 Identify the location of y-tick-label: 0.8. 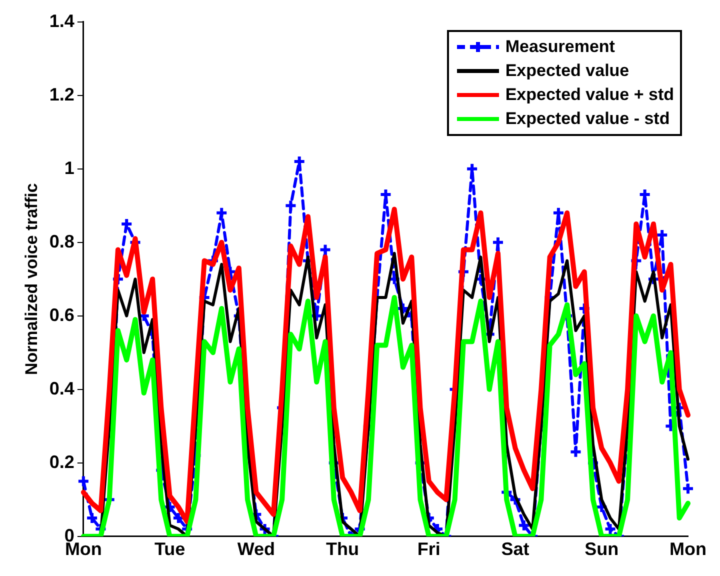
(61, 241).